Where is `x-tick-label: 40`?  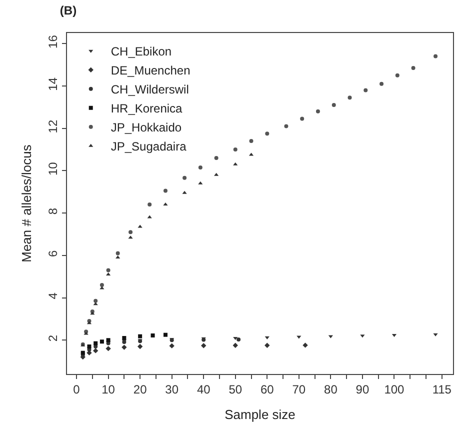 x-tick-label: 40 is located at coordinates (203, 389).